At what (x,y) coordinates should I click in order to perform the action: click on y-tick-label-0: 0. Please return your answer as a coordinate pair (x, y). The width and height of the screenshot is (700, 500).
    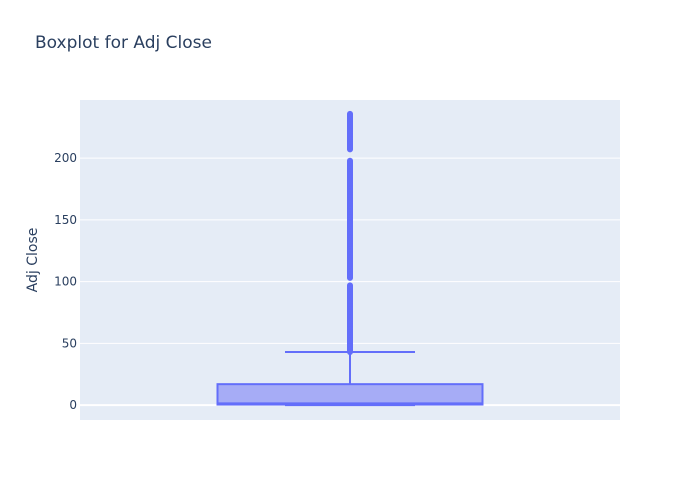
    Looking at the image, I should click on (73, 405).